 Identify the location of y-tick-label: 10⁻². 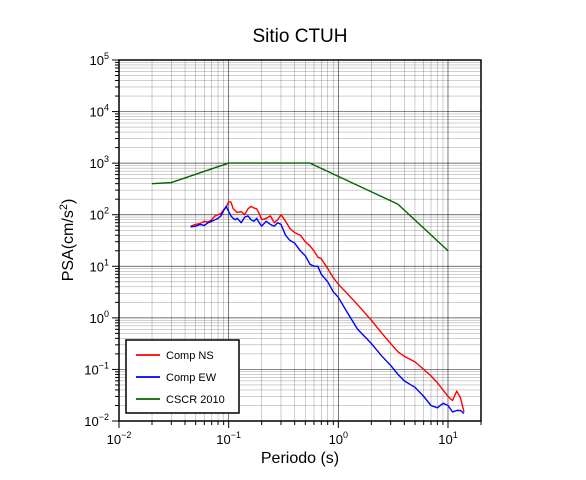
(96, 420).